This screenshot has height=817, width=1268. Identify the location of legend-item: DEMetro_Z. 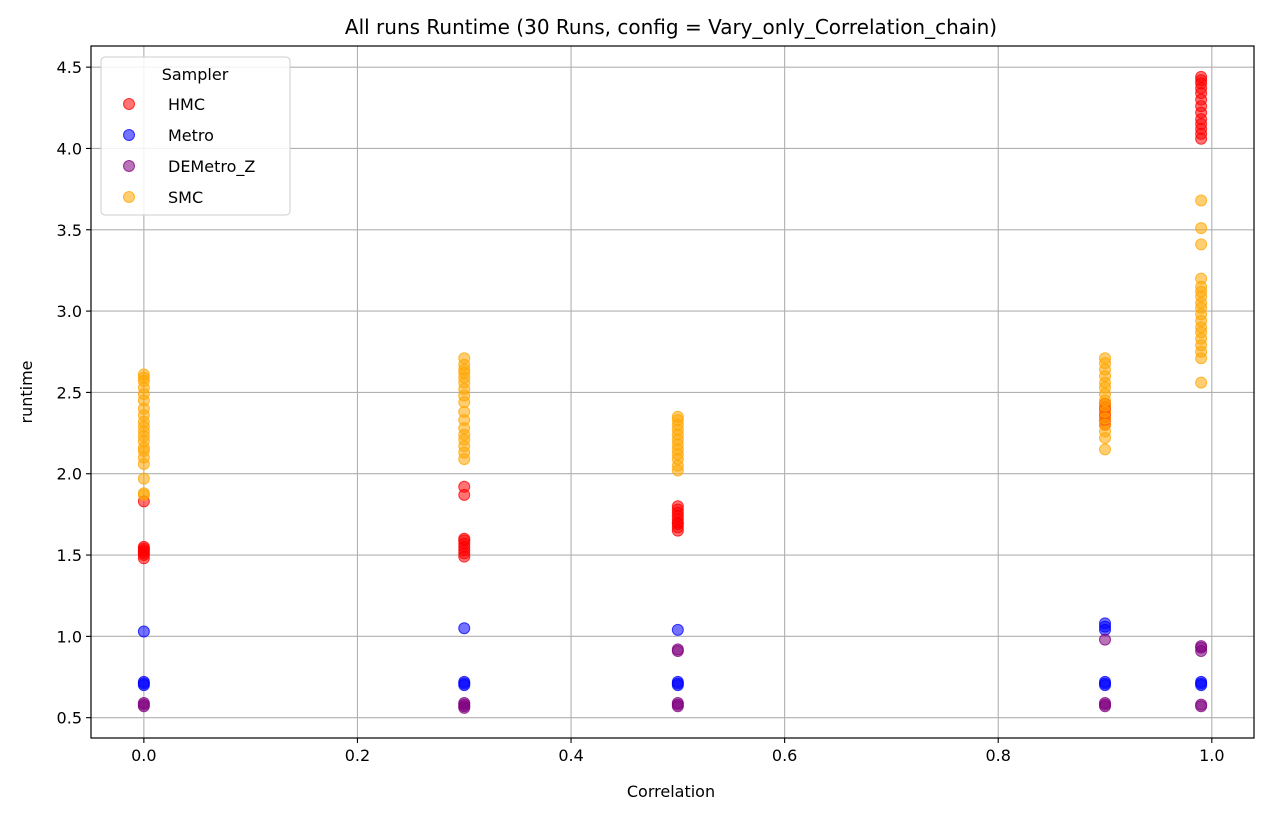
(189, 167).